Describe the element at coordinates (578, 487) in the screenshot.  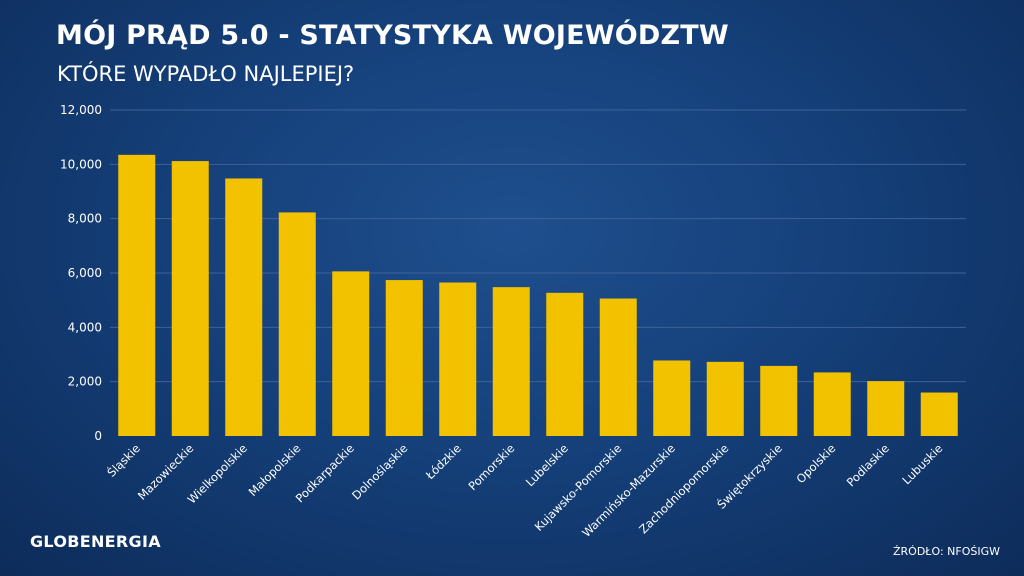
I see `x-tick-label: Kujawsko-Pomorskie` at that location.